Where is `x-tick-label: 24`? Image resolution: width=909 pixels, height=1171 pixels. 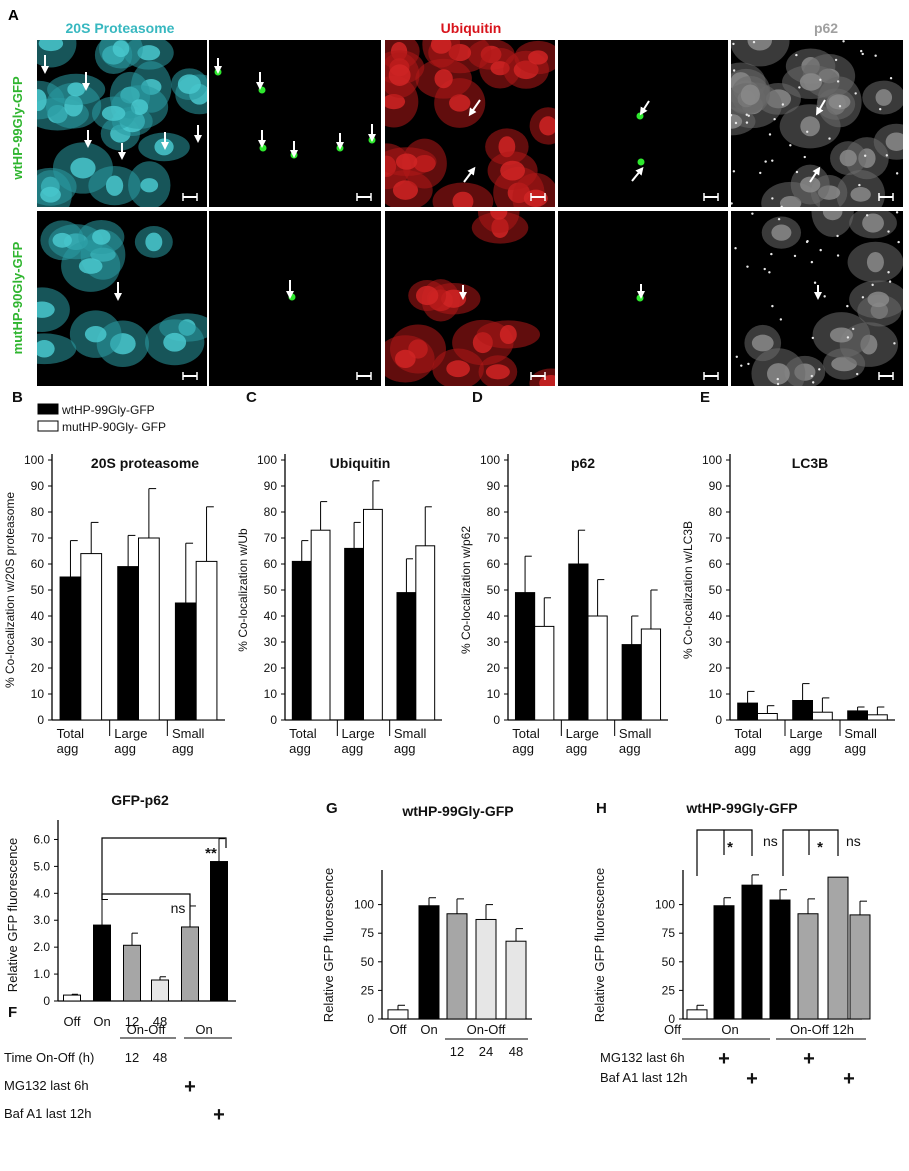
x-tick-label: 24 is located at coordinates (486, 1051).